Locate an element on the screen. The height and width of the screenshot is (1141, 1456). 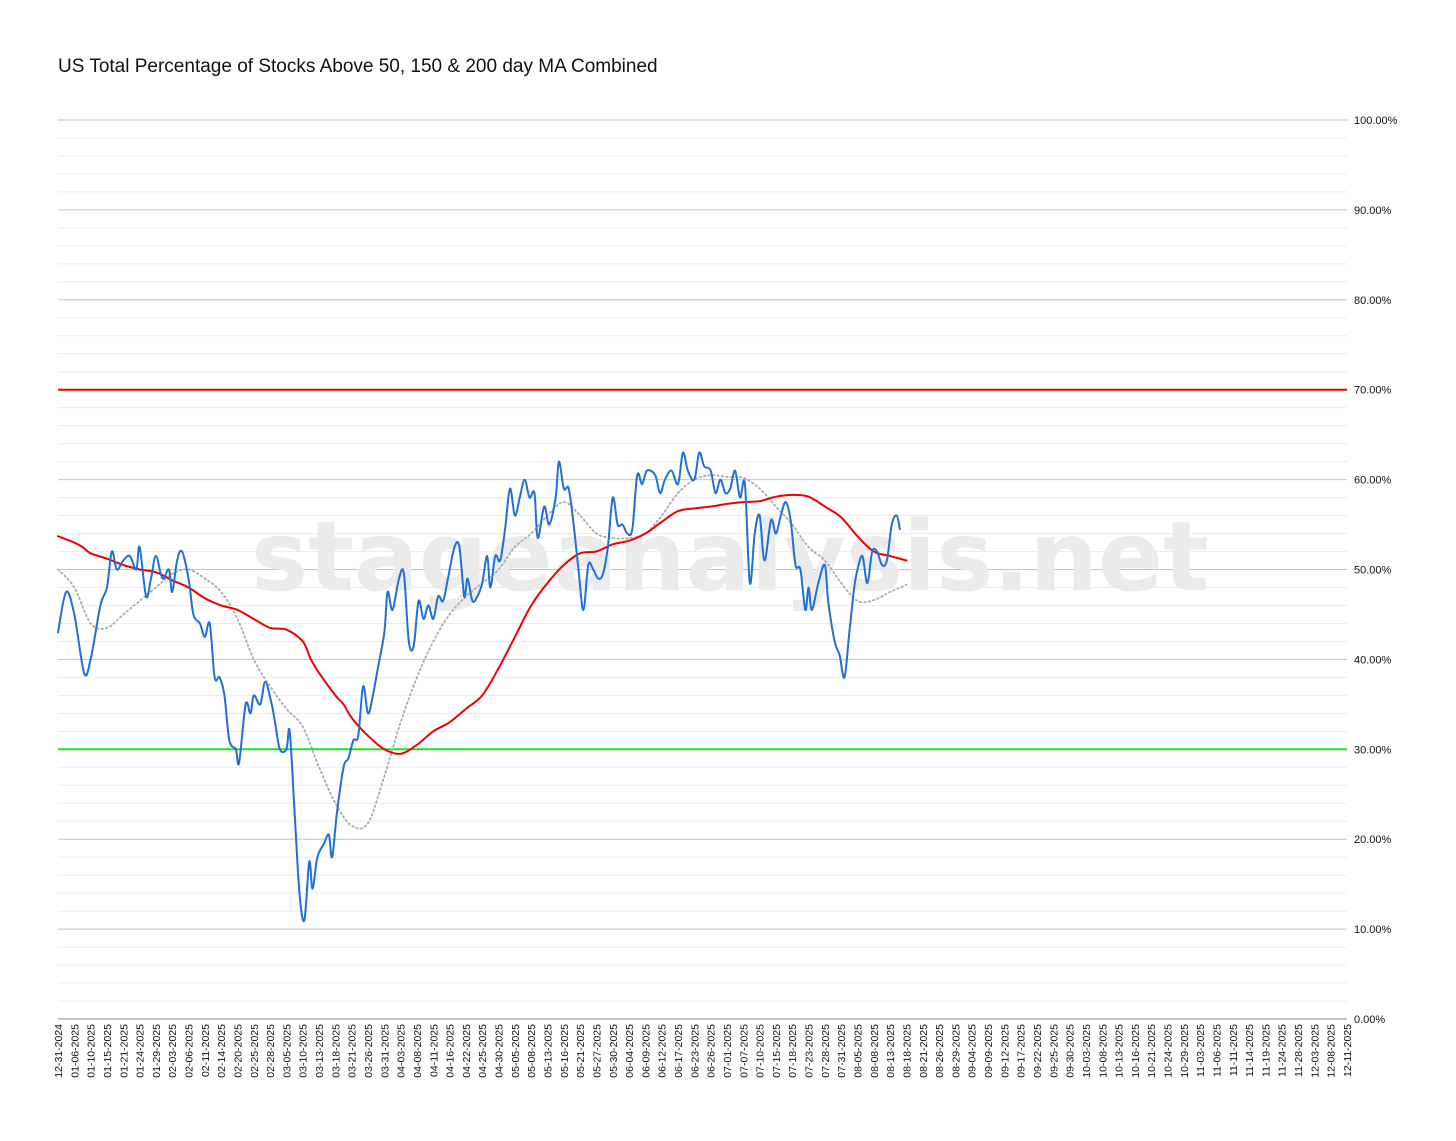
x-tick-label: 11-14-2025 is located at coordinates (1250, 1050).